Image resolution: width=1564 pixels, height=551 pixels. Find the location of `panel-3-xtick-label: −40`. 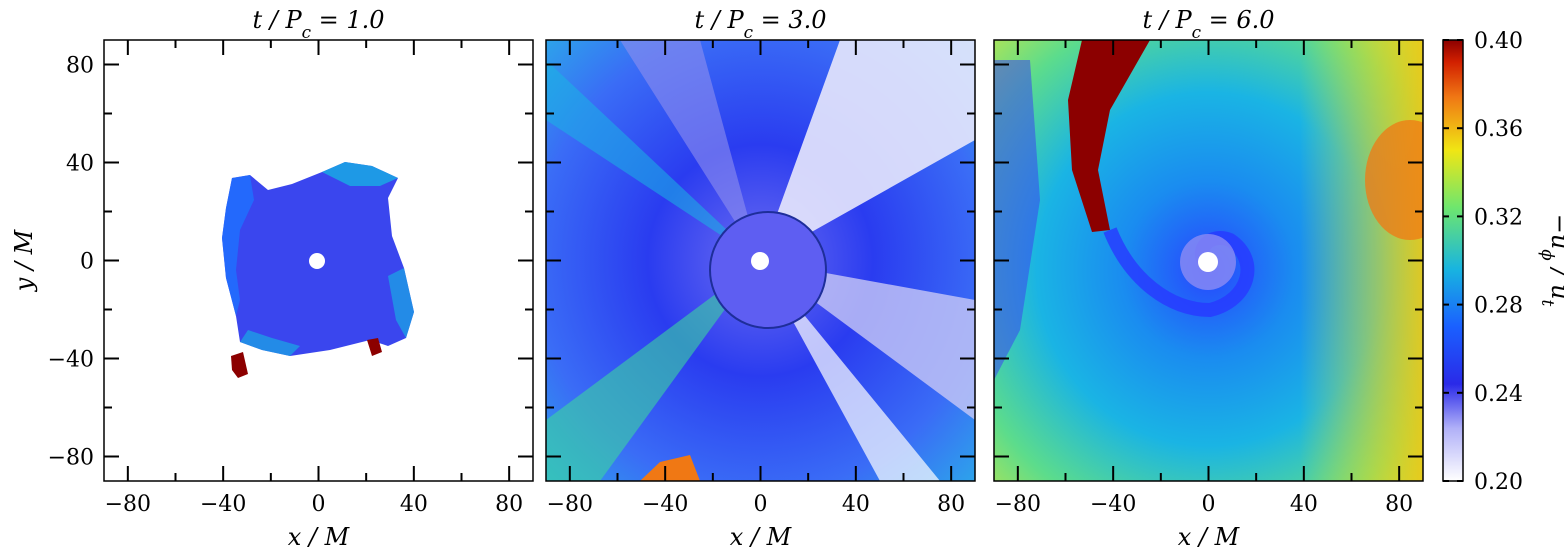

panel-3-xtick-label: −40 is located at coordinates (1113, 504).